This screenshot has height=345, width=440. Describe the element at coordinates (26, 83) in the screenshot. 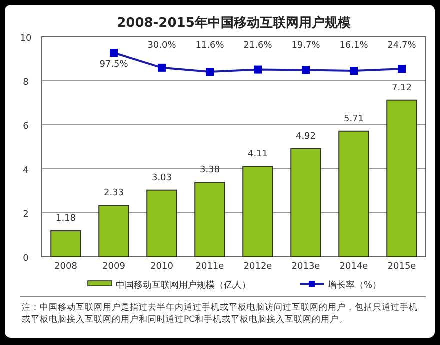

I see `y-tick-label: 8` at that location.